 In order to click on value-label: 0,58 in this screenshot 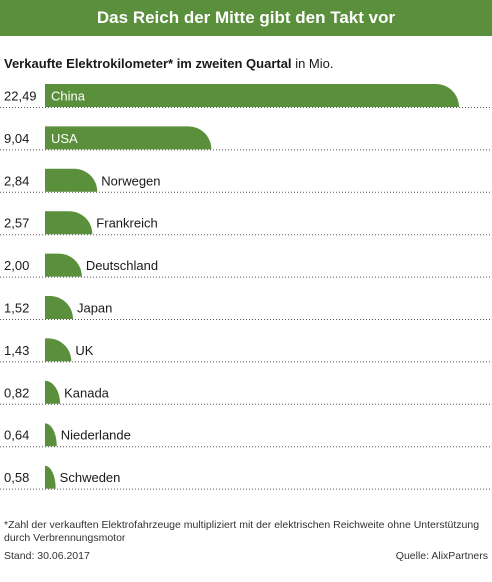, I will do `click(16, 477)`.